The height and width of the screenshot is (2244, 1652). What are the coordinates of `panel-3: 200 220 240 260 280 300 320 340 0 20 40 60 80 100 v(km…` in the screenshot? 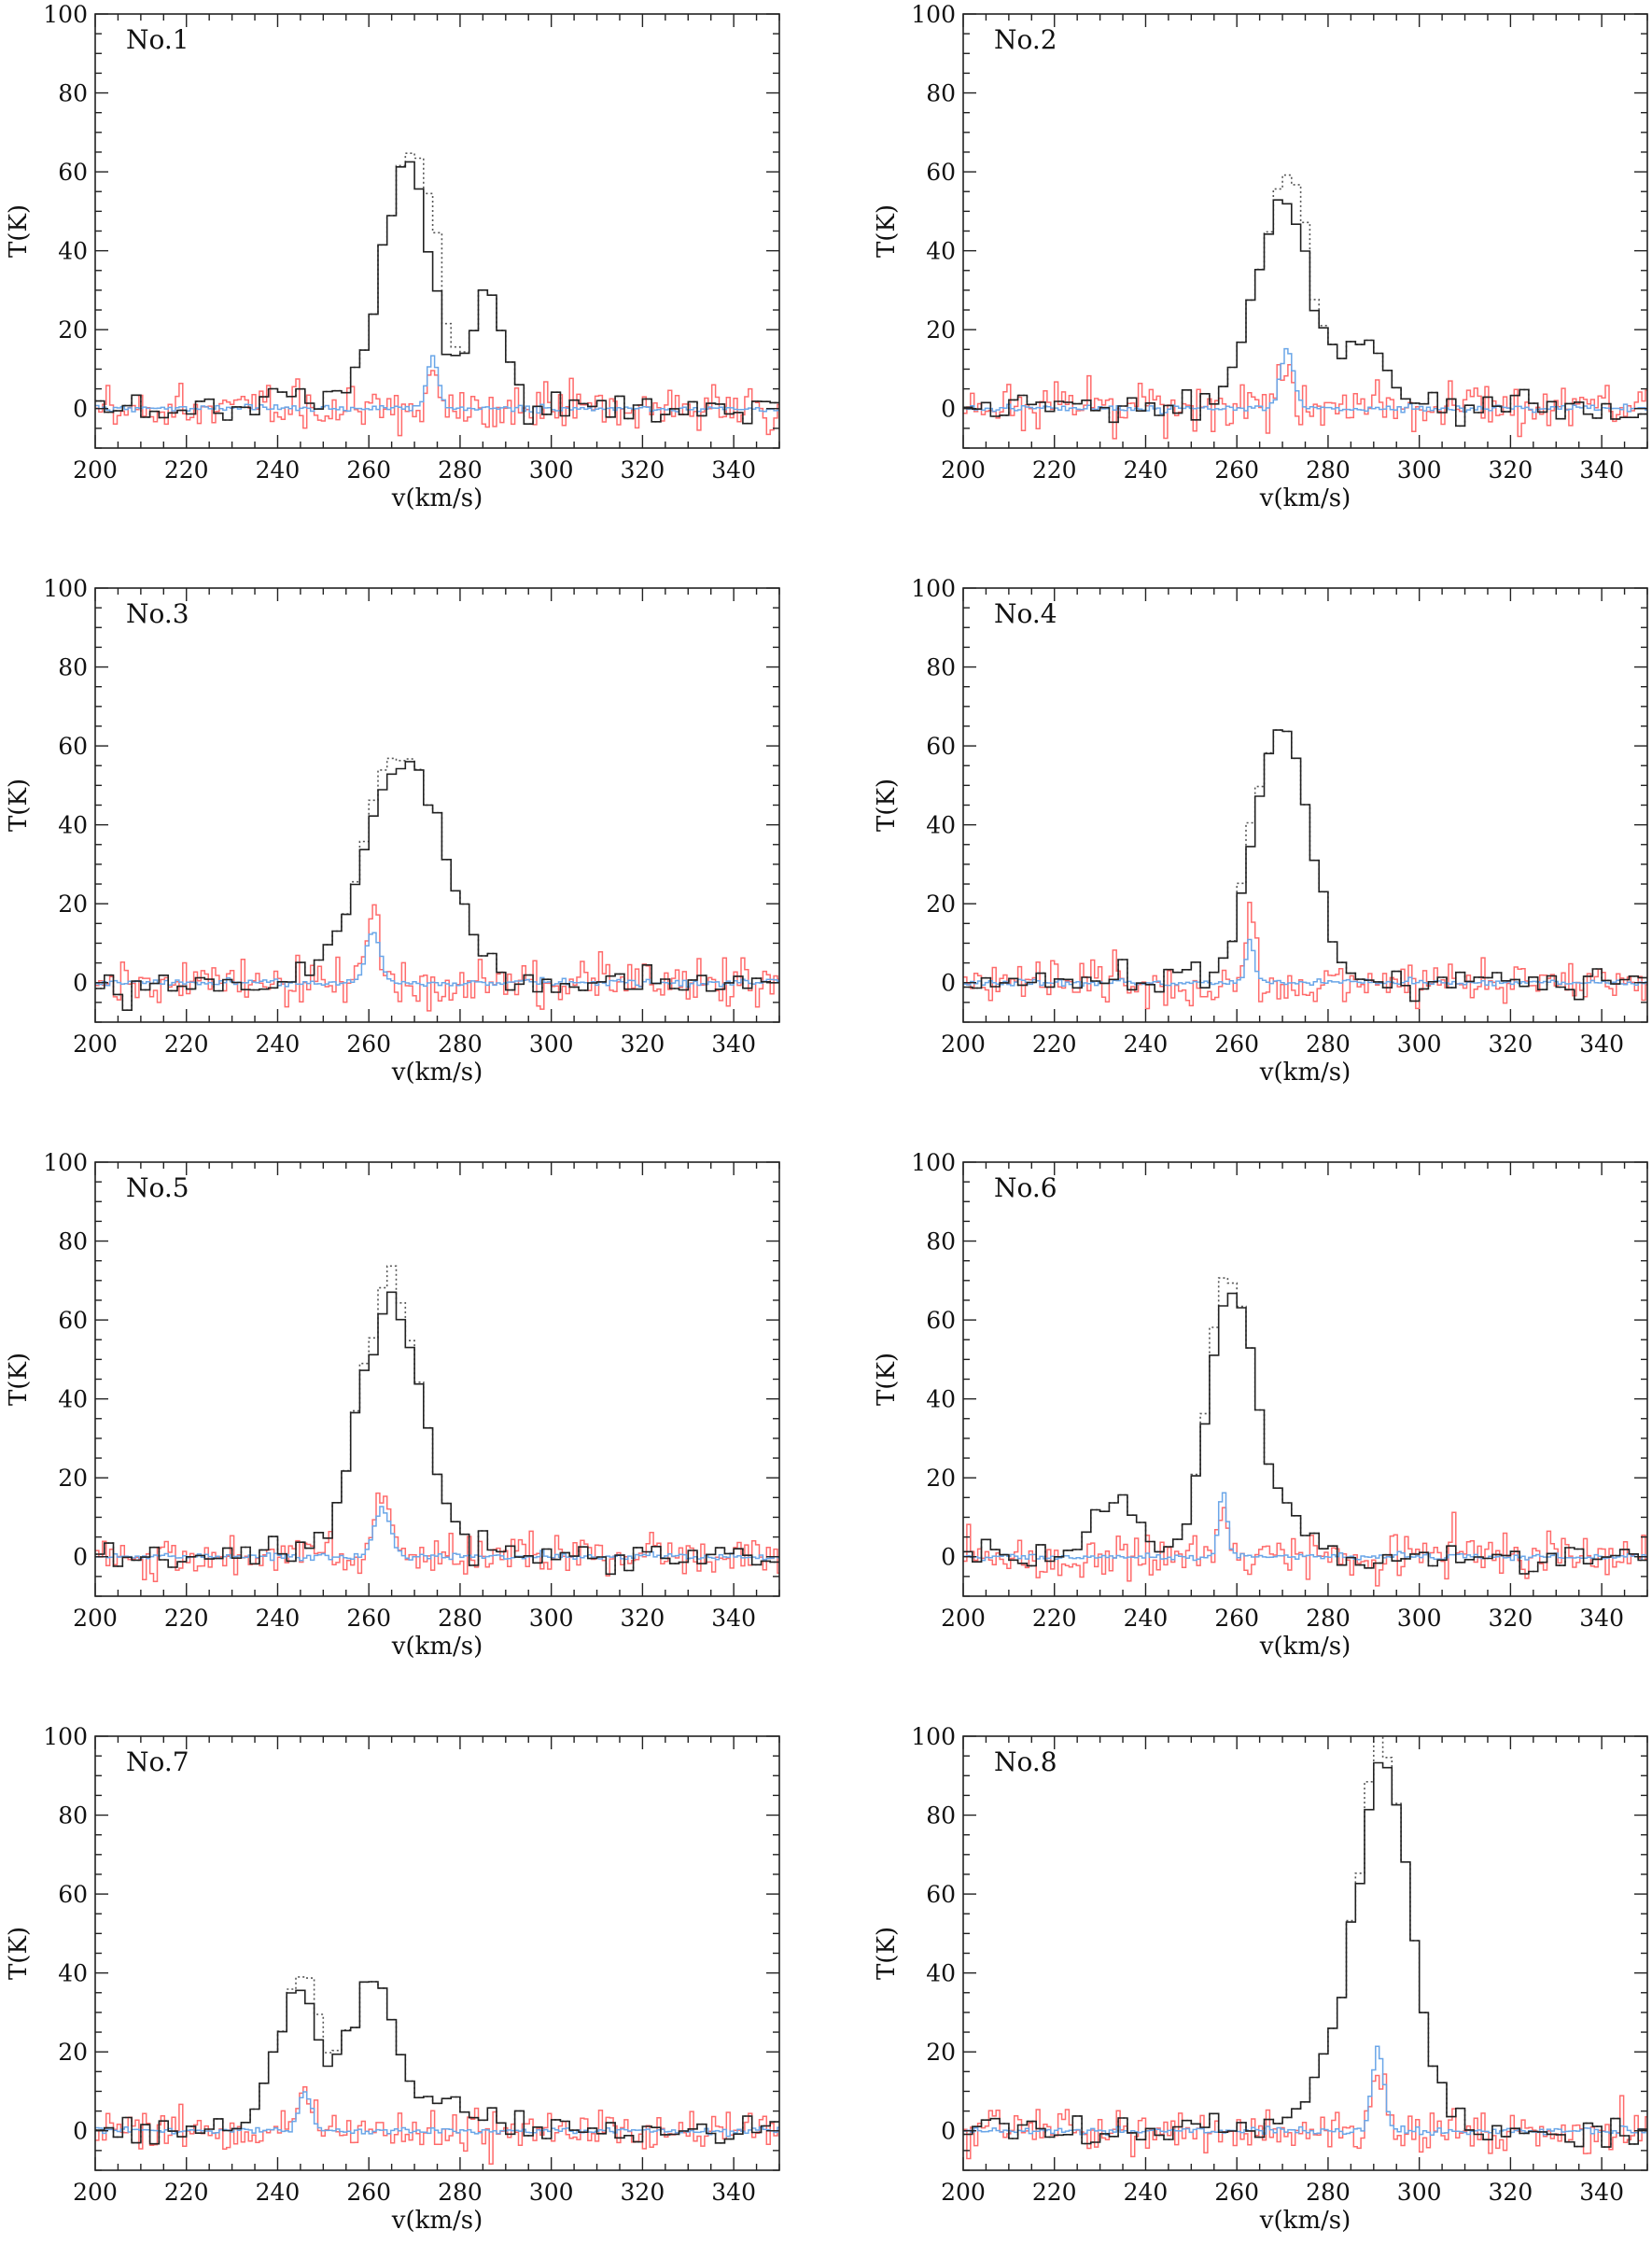 It's located at (392, 831).